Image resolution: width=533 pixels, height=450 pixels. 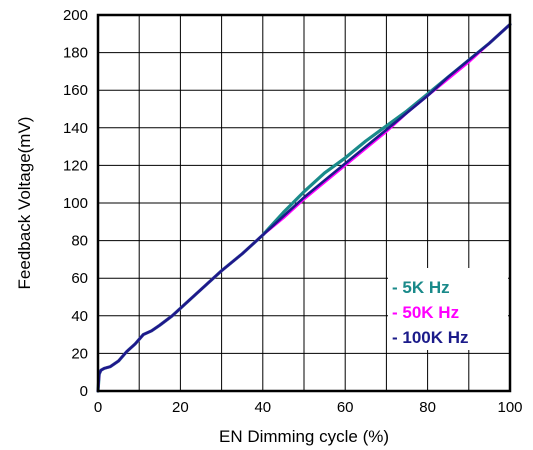 What do you see at coordinates (262, 407) in the screenshot?
I see `x-tick-label: 40` at bounding box center [262, 407].